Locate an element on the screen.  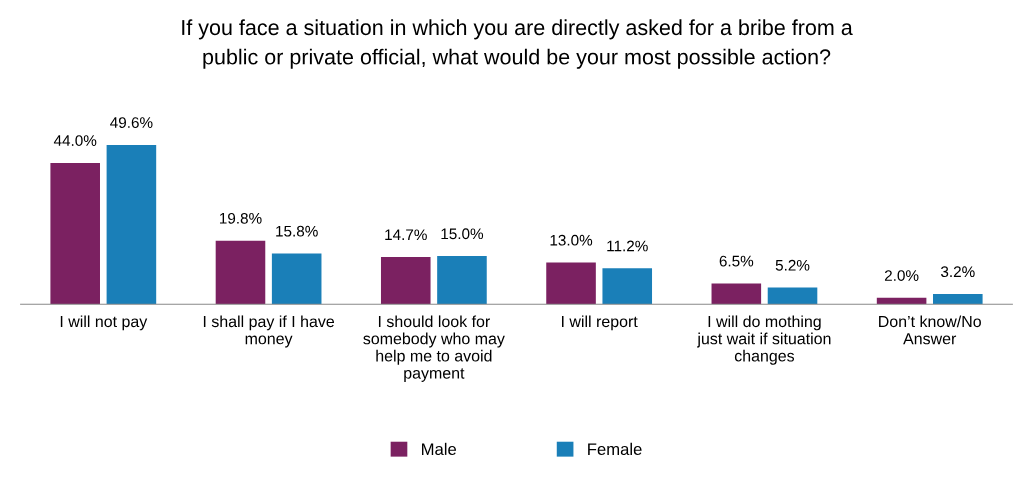
data-label: 14.7% is located at coordinates (406, 235).